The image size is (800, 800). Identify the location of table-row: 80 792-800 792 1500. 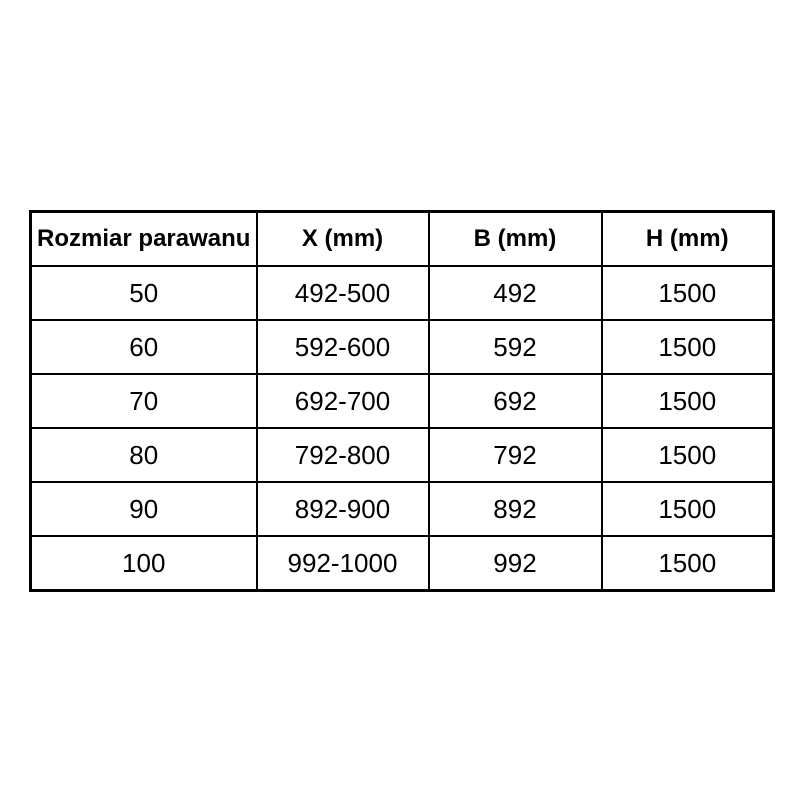
(402, 455).